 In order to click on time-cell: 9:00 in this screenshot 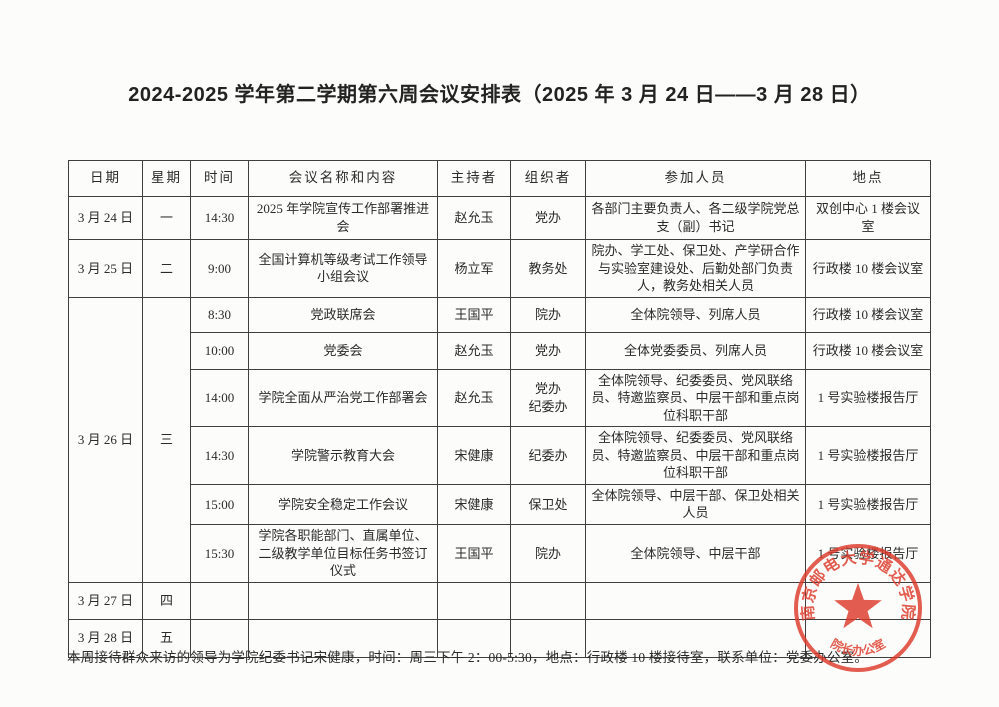, I will do `click(219, 268)`.